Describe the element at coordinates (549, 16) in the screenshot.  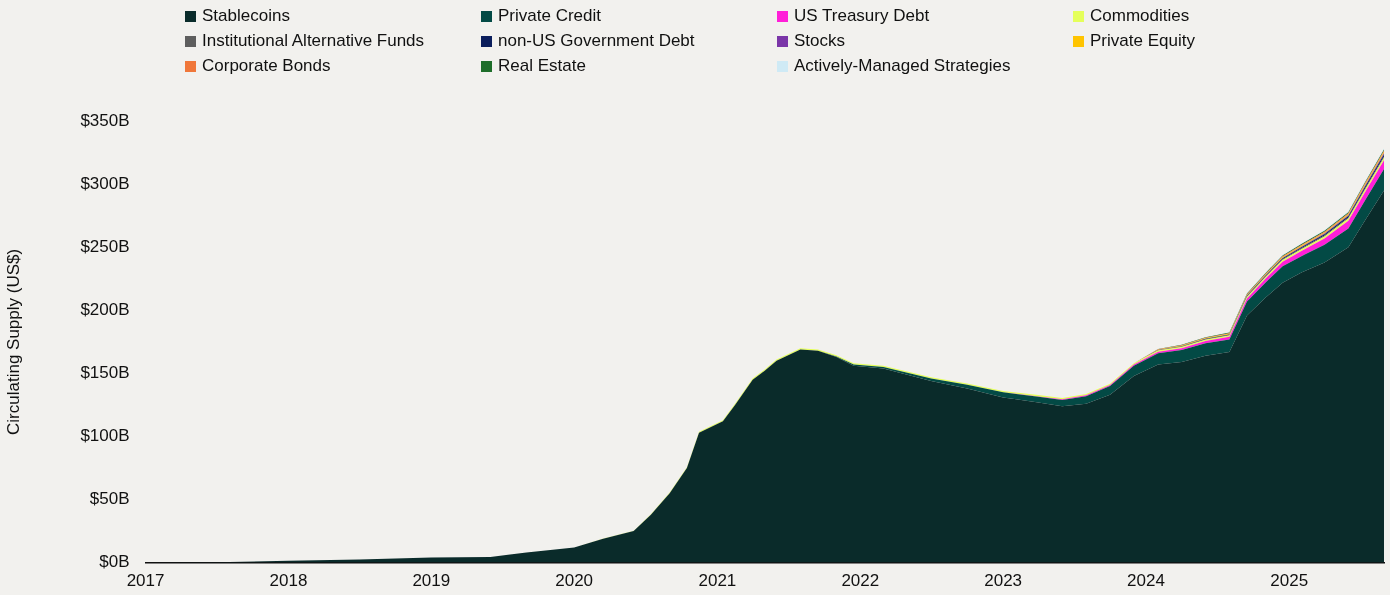
I see `legend-label: Private Credit` at that location.